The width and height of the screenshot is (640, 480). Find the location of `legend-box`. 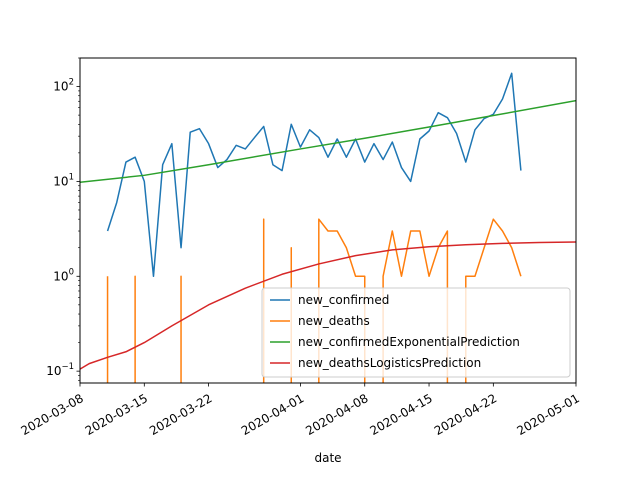

legend-box is located at coordinates (416, 332).